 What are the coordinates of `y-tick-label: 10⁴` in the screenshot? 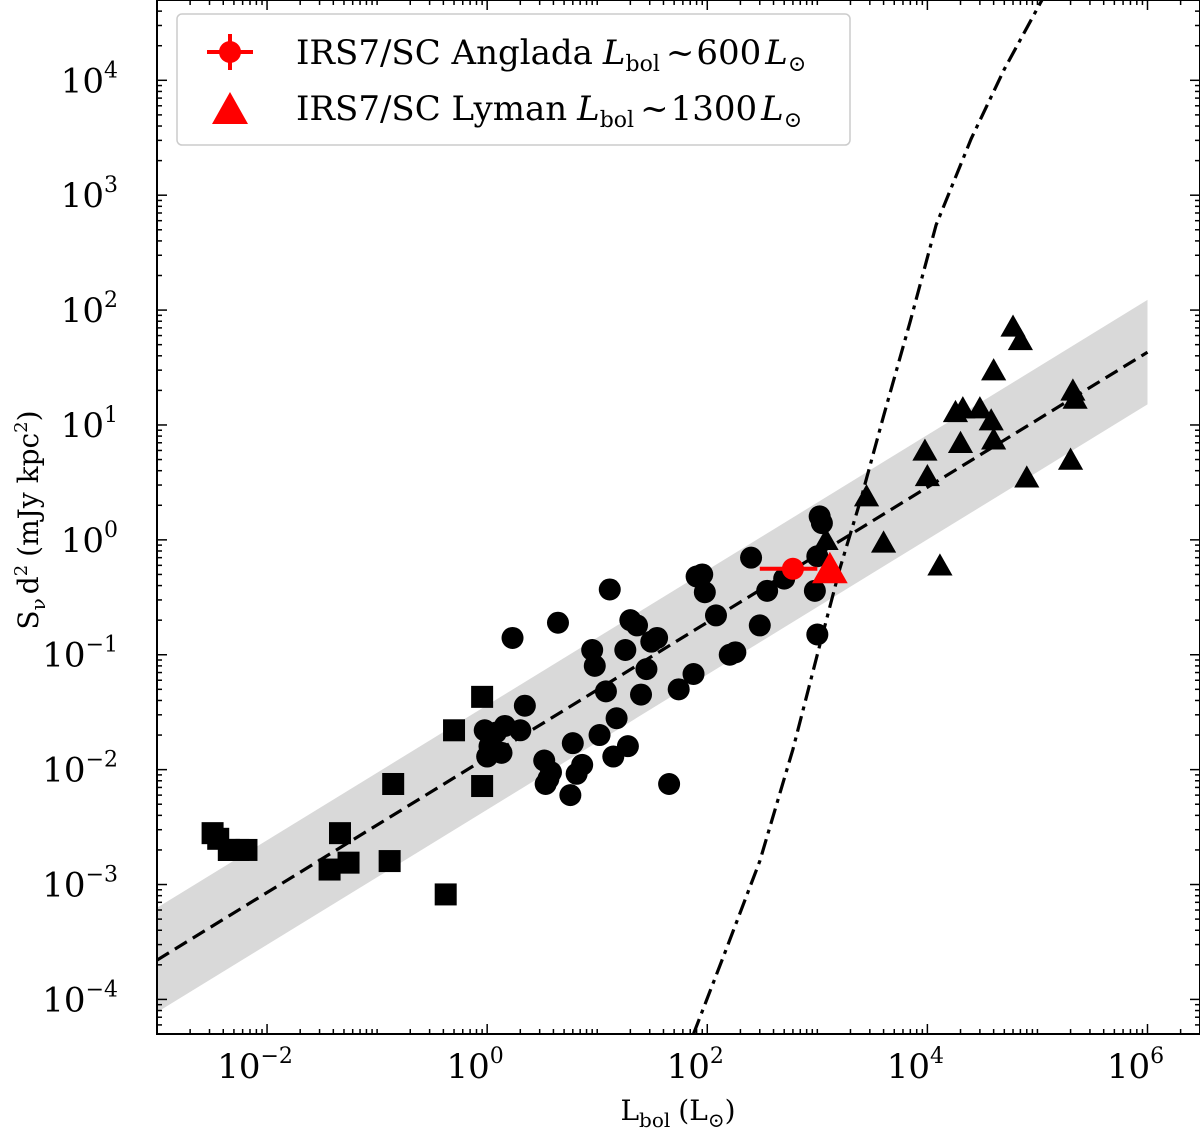 It's located at (89, 79).